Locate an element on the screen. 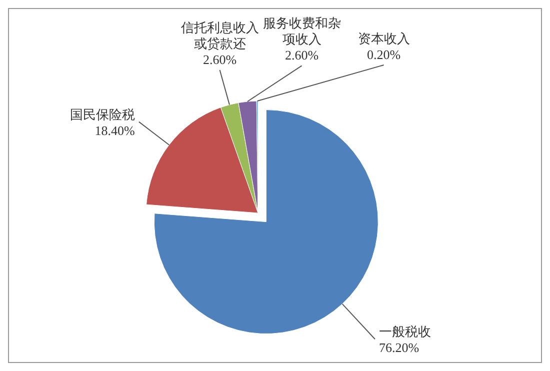 The height and width of the screenshot is (371, 550). slice-label: 服务收费和杂项收入 is located at coordinates (301, 31).